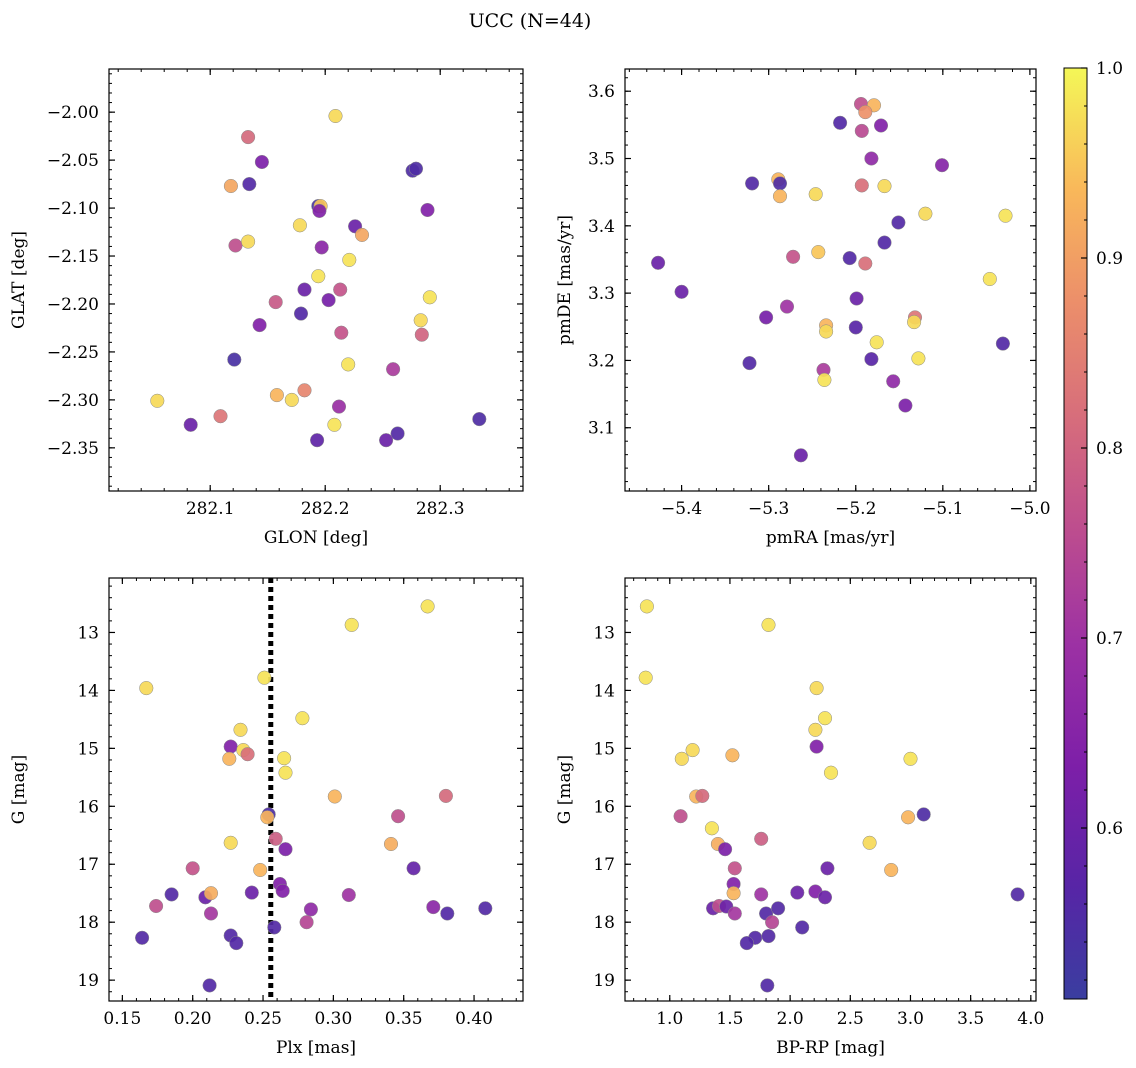 Image resolution: width=1136 pixels, height=1068 pixels. Describe the element at coordinates (404, 1019) in the screenshot. I see `x-tick-label: 0.35` at that location.